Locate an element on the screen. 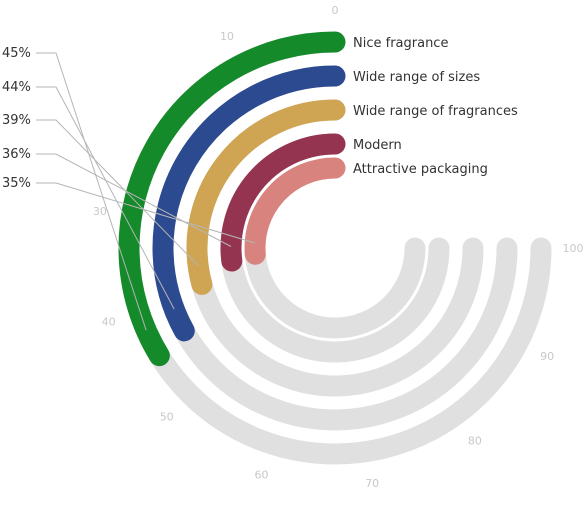 Image resolution: width=586 pixels, height=507 pixels. axis-tick-10: 10 is located at coordinates (227, 36).